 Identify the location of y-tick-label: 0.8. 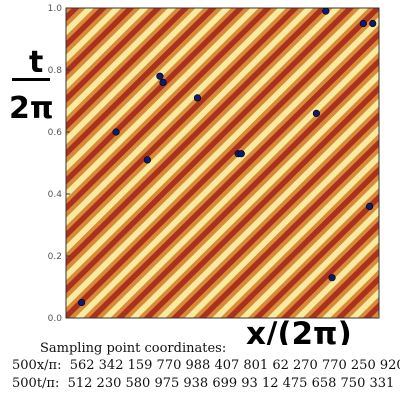
(55, 71).